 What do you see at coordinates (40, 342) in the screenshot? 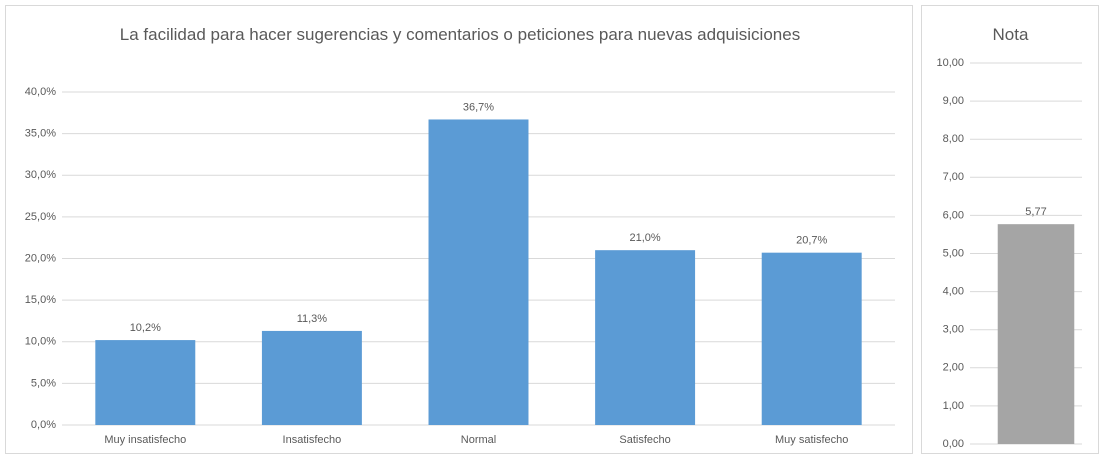
I see `y-tick-label: 10,0%` at bounding box center [40, 342].